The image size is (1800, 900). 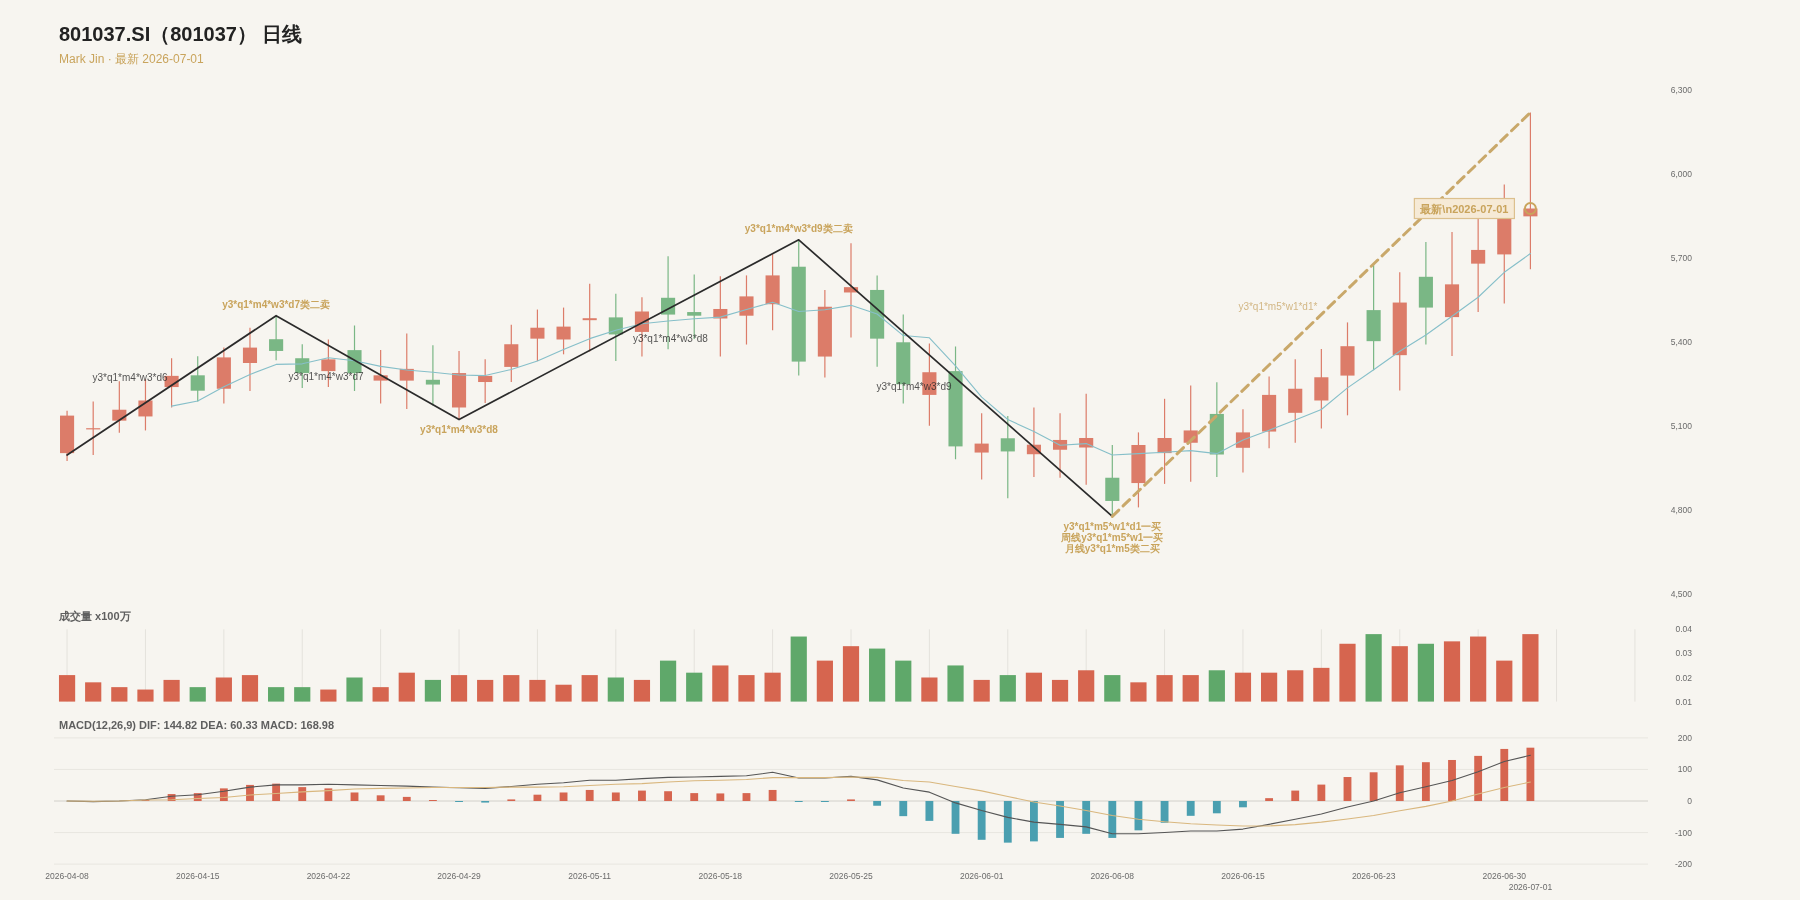 I want to click on x-tick-label: 2026-05-25, so click(x=851, y=875).